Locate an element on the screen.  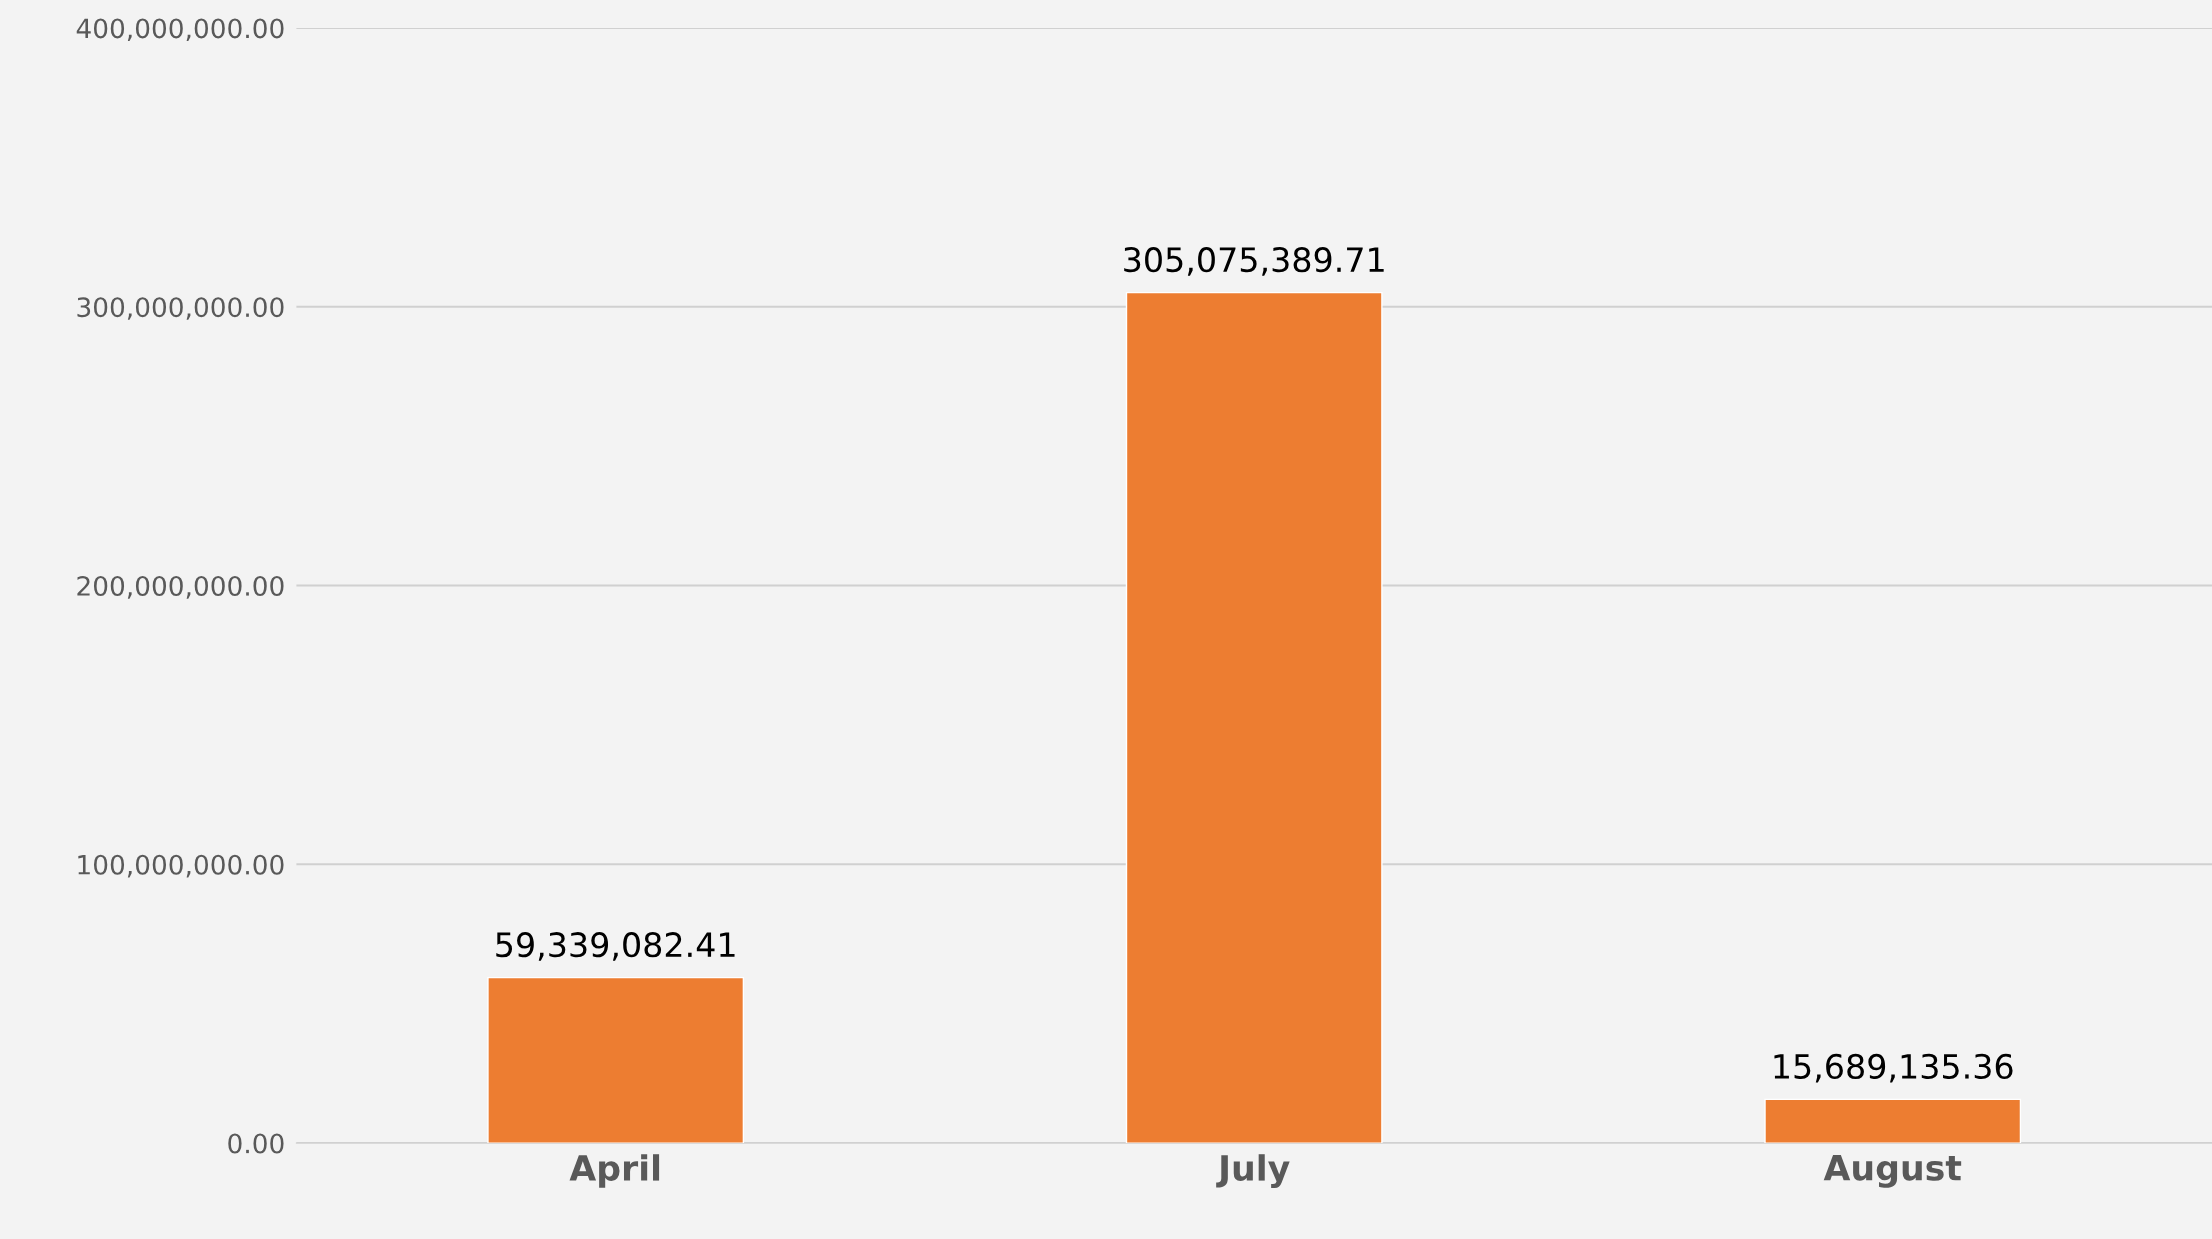
x-tick-label: July is located at coordinates (1253, 1171).